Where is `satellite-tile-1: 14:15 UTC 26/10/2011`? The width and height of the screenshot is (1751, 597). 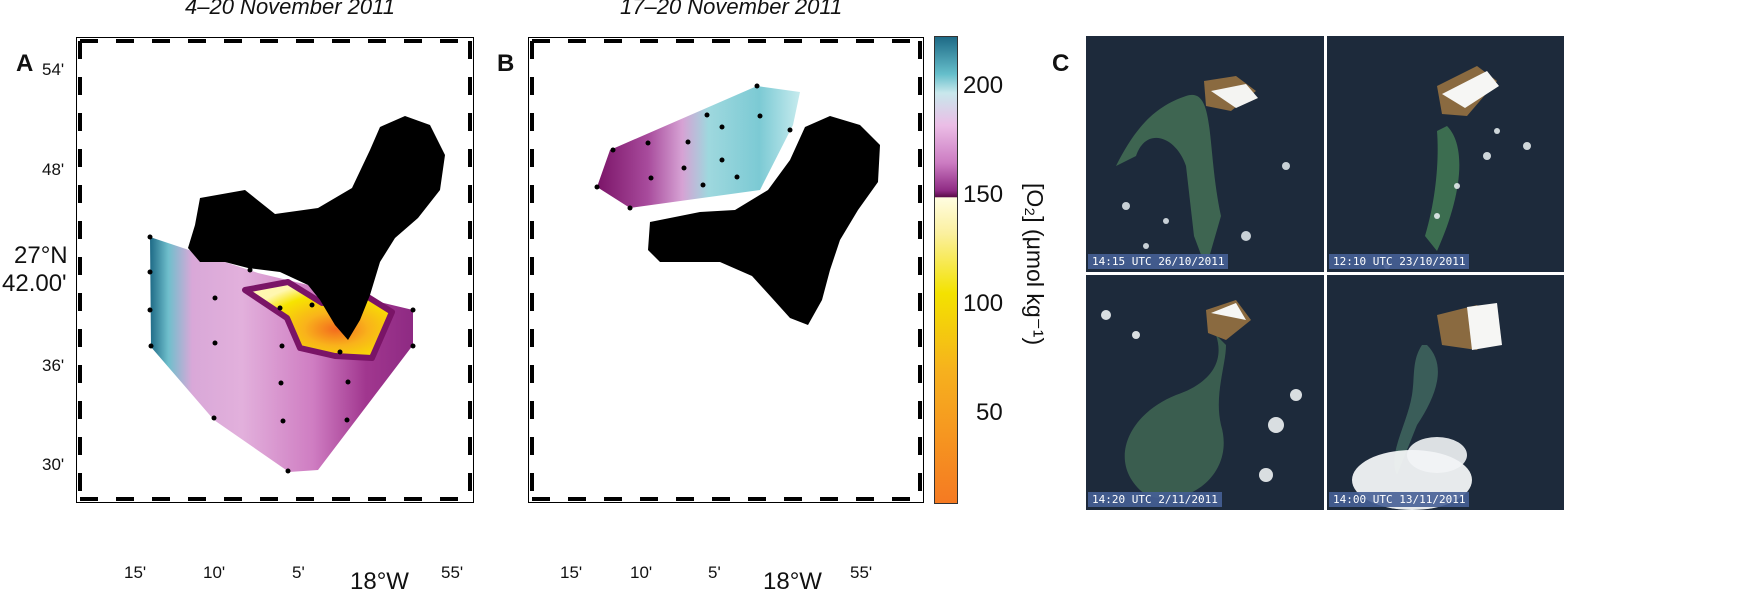
satellite-tile-1: 14:15 UTC 26/10/2011 is located at coordinates (1205, 154).